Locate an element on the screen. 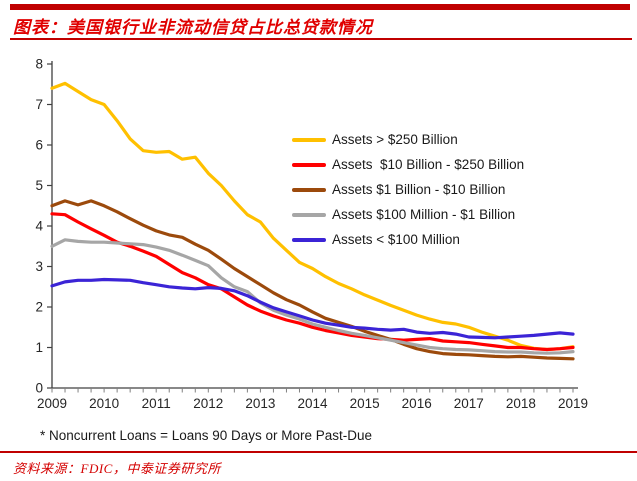  y-tick-label: 7 is located at coordinates (39, 104).